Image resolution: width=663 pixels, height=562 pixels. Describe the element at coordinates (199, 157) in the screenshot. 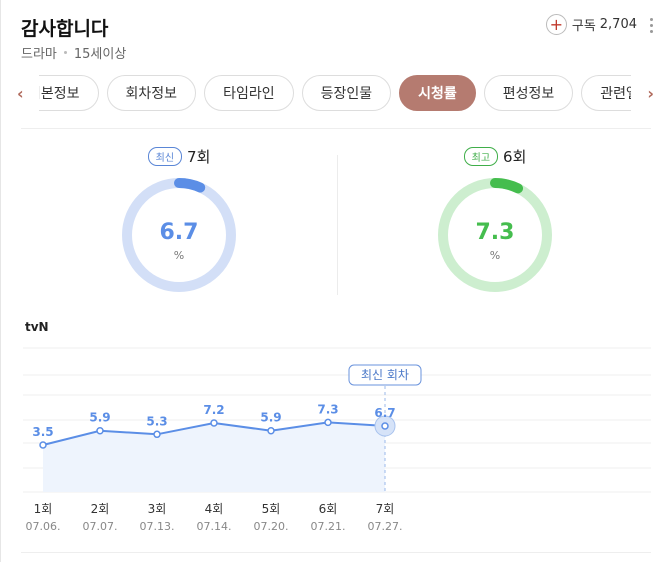

I see `latest-episode: 7회` at that location.